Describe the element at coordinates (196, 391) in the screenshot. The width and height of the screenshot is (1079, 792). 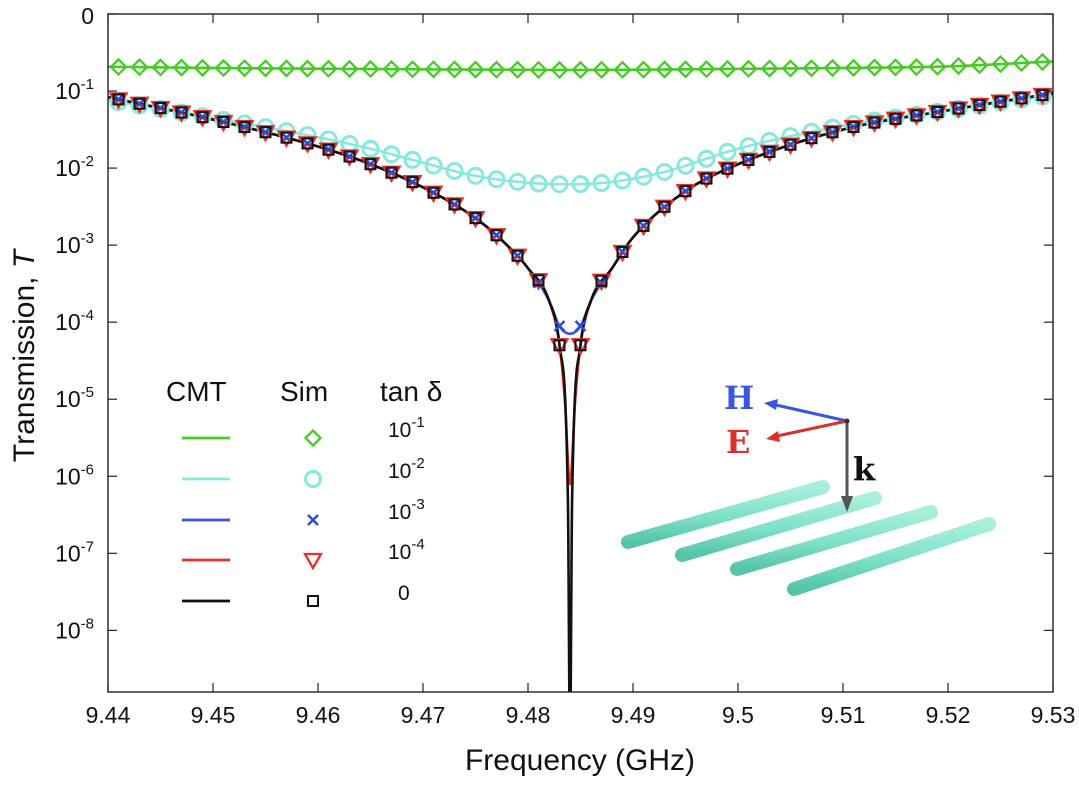
I see `legend-header-cmt: CMT` at that location.